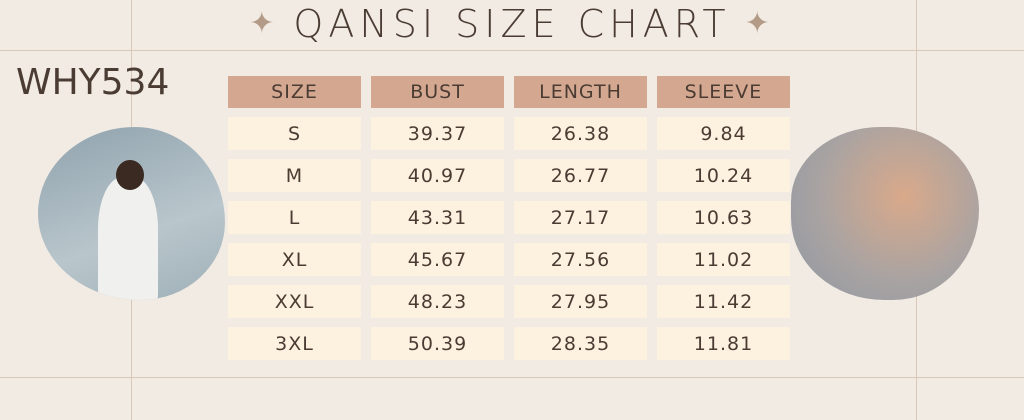 Image resolution: width=1024 pixels, height=420 pixels. What do you see at coordinates (723, 259) in the screenshot?
I see `table-cell: 11.02` at bounding box center [723, 259].